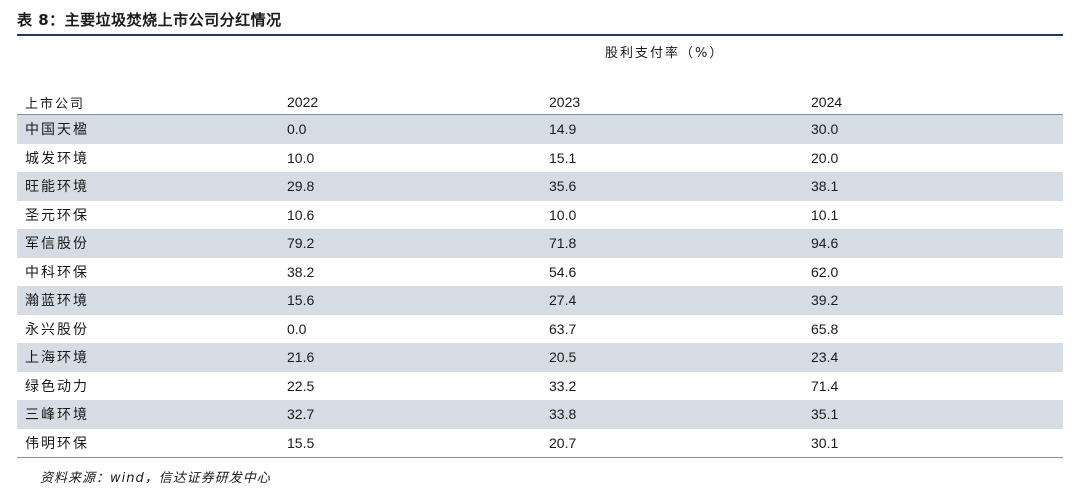  Describe the element at coordinates (540, 35) in the screenshot. I see `title-rule` at that location.